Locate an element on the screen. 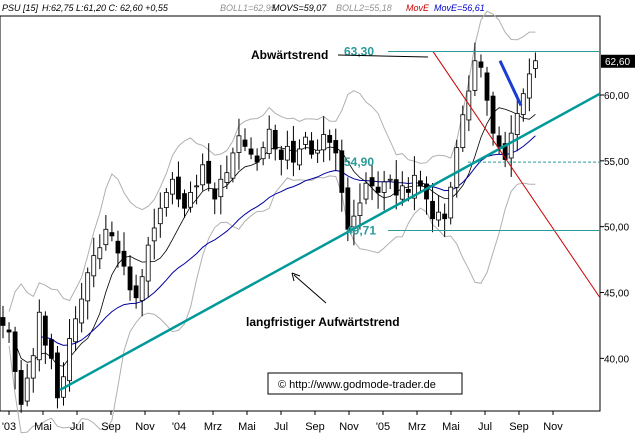 The height and width of the screenshot is (437, 636). x-tick-label: '03 is located at coordinates (9, 427).